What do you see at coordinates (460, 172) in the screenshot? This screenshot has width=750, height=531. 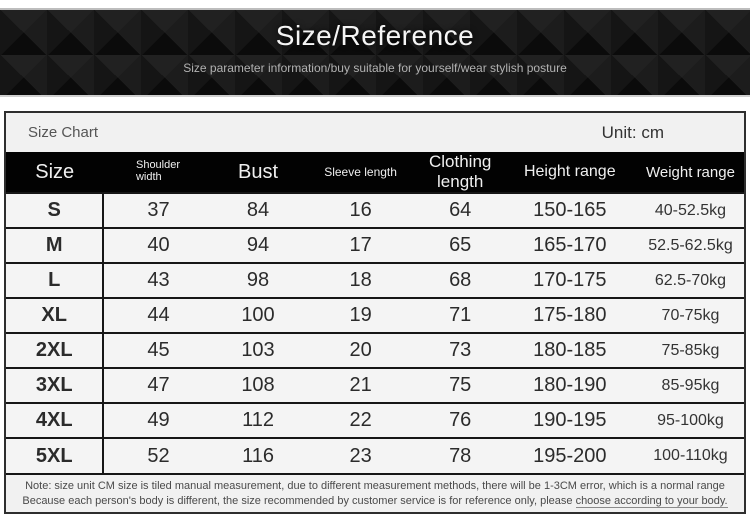 I see `header-clothing-length: Clothing length` at bounding box center [460, 172].